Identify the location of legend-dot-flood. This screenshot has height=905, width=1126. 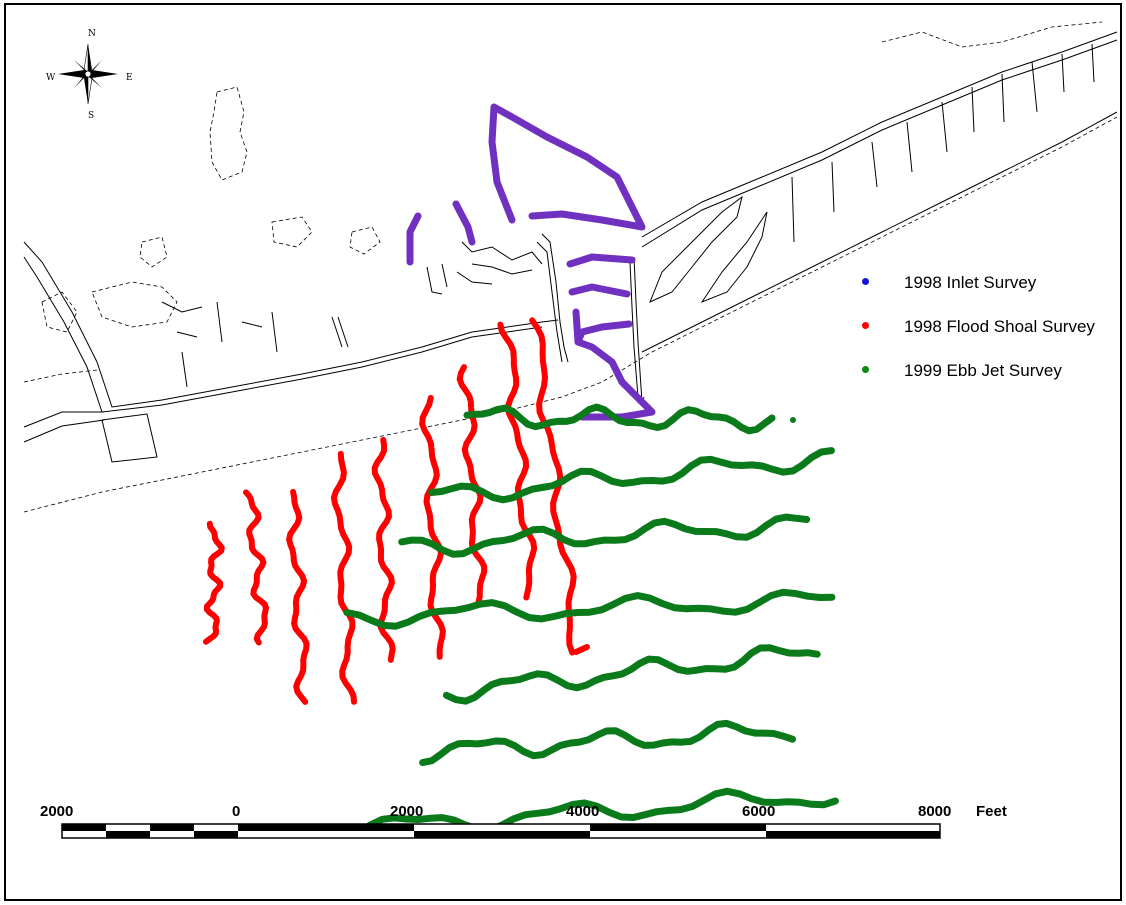
(865, 325).